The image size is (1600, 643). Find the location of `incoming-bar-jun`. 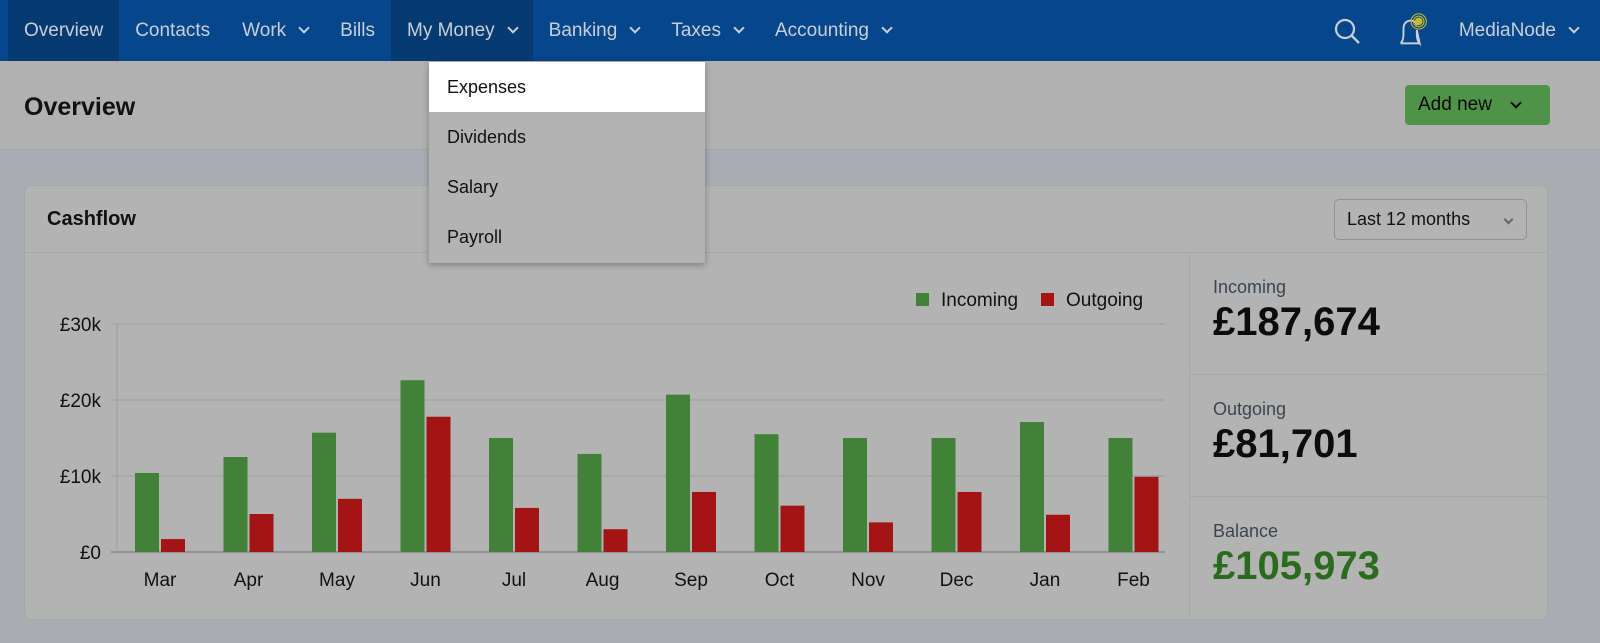

incoming-bar-jun is located at coordinates (412, 466).